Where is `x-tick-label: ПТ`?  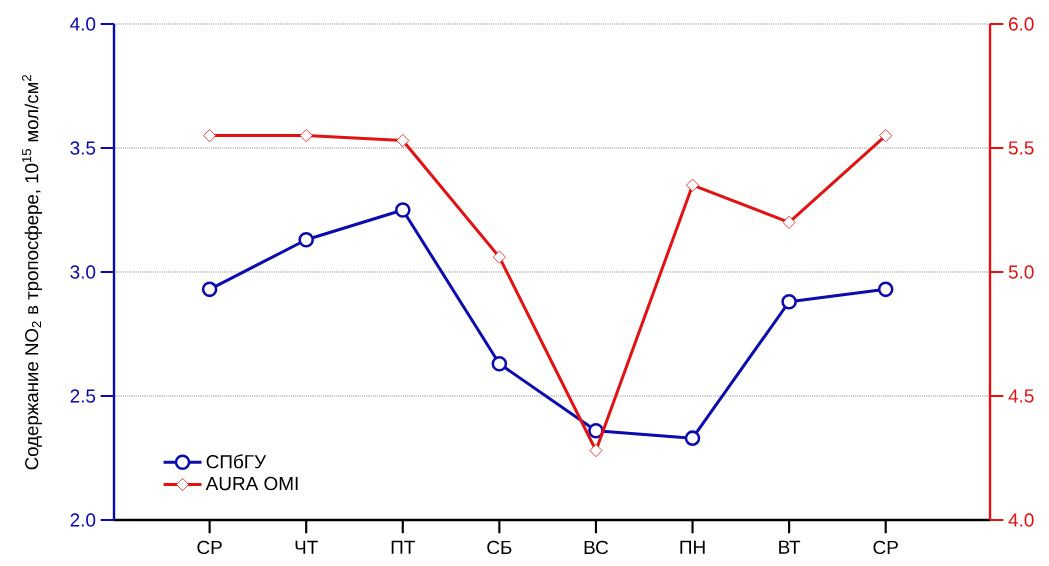 x-tick-label: ПТ is located at coordinates (403, 547).